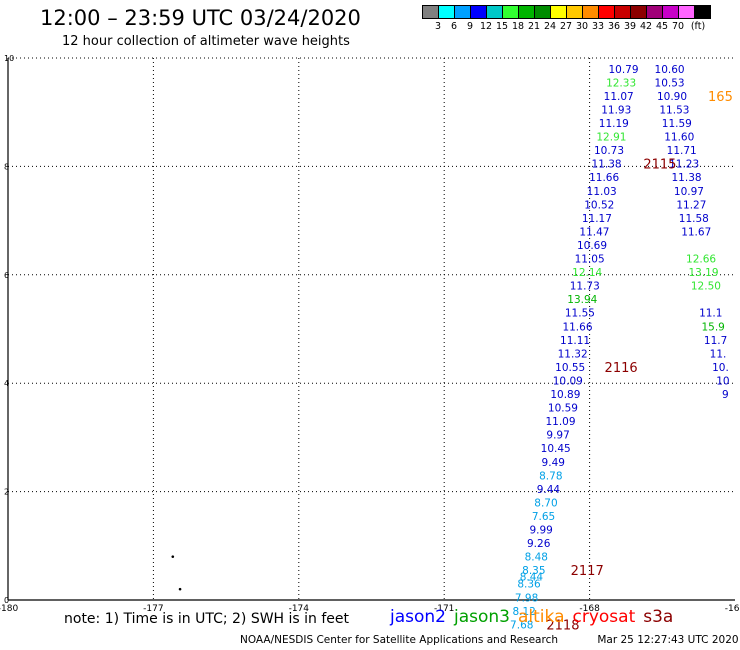 This screenshot has width=740, height=650. Describe the element at coordinates (589, 609) in the screenshot. I see `x-tick-label: -168` at that location.